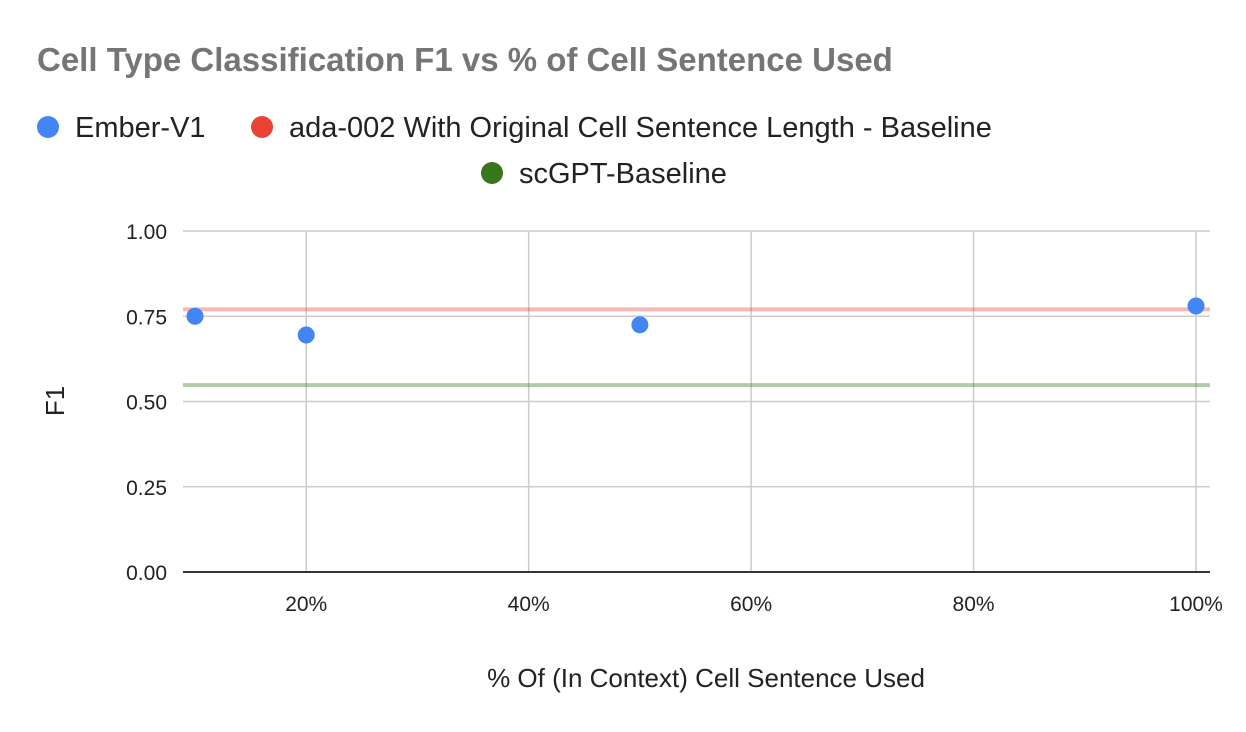  Describe the element at coordinates (146, 573) in the screenshot. I see `y-tick-label: 0.00` at that location.